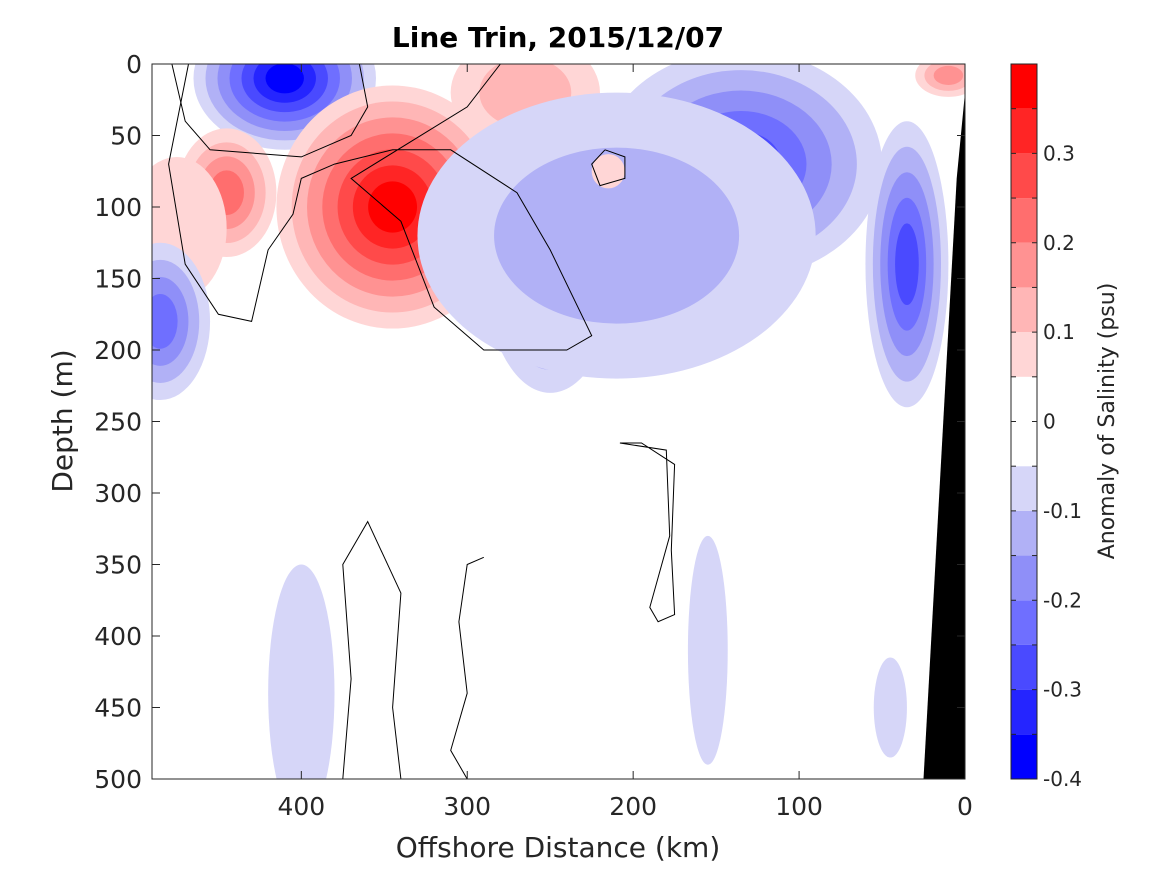 The width and height of the screenshot is (1167, 879). What do you see at coordinates (118, 422) in the screenshot?
I see `y-tick-label: 250` at bounding box center [118, 422].